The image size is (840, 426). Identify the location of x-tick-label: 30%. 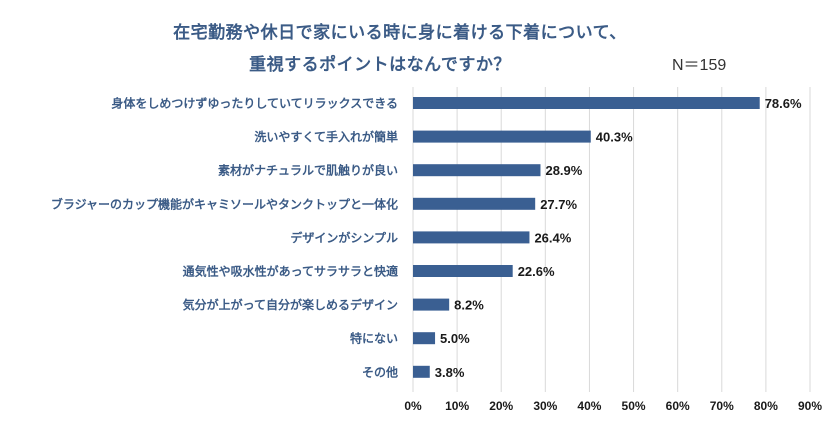
(545, 406).